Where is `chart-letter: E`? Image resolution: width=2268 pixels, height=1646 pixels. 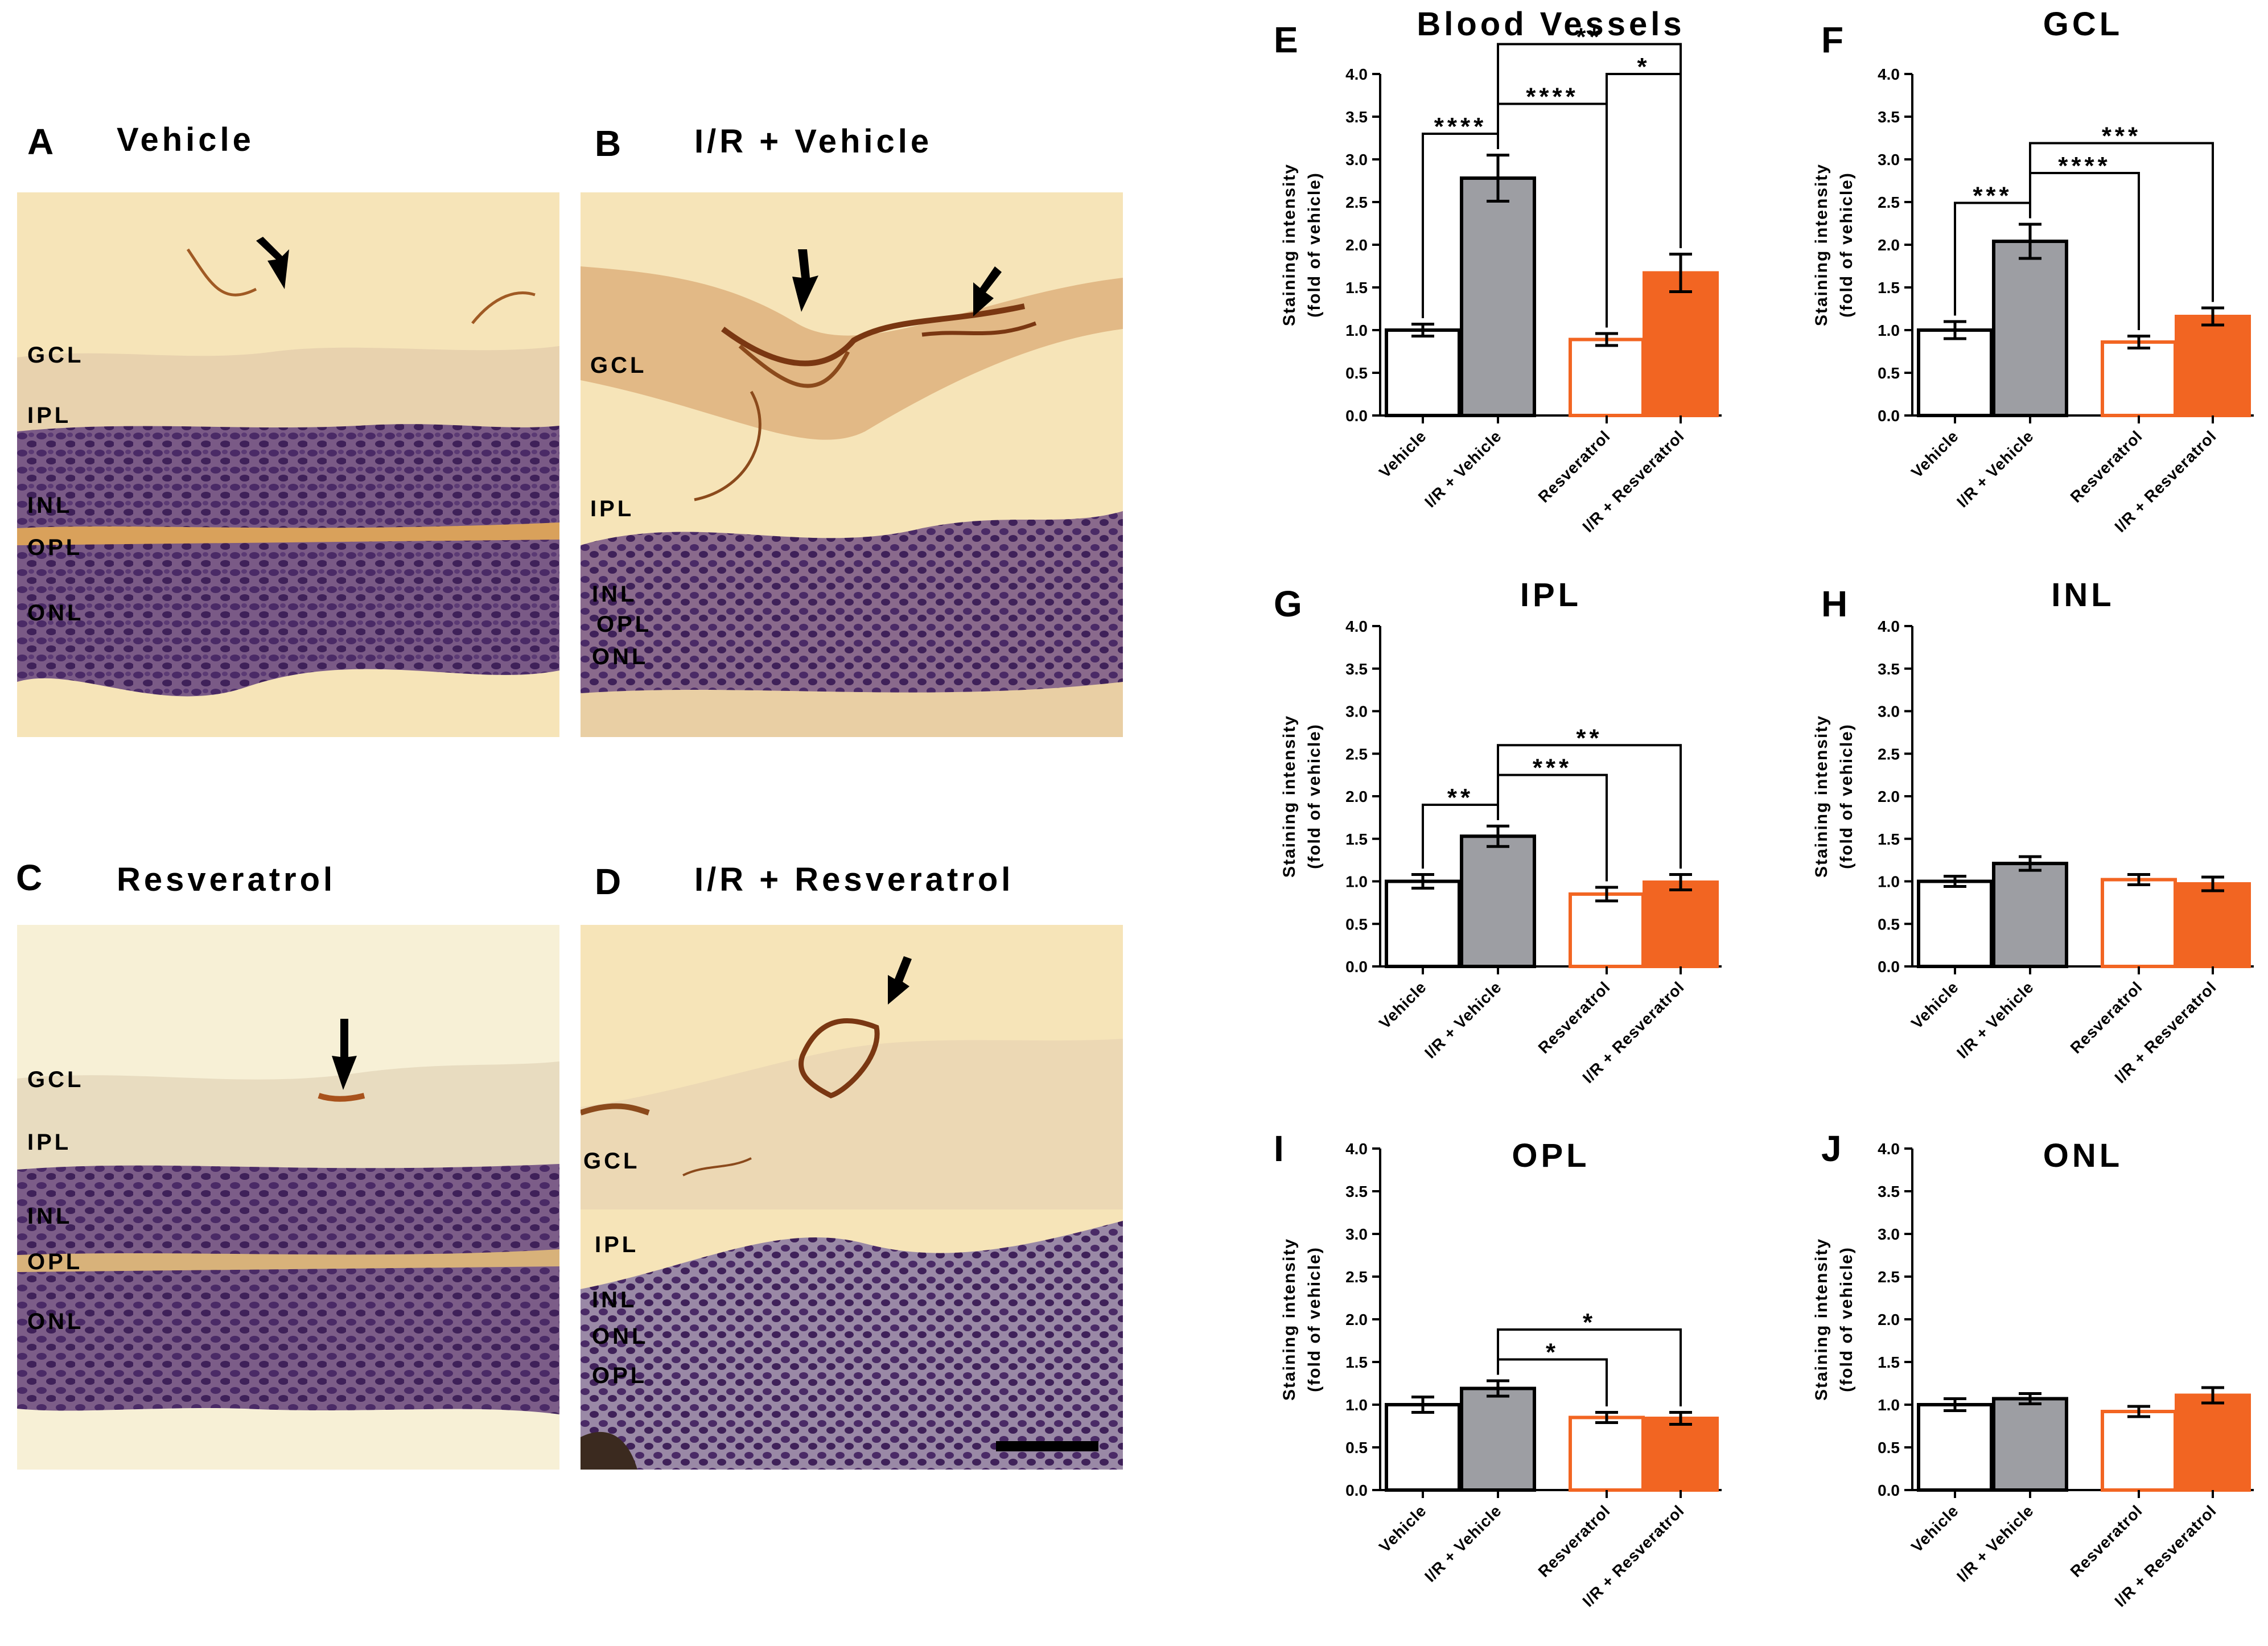 chart-letter: E is located at coordinates (1286, 39).